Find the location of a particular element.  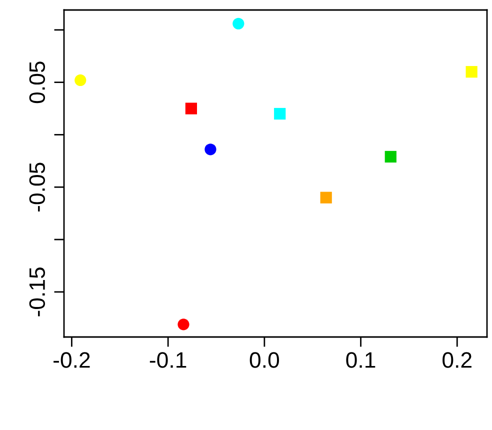

x-tick-label: 0.1 is located at coordinates (361, 360).